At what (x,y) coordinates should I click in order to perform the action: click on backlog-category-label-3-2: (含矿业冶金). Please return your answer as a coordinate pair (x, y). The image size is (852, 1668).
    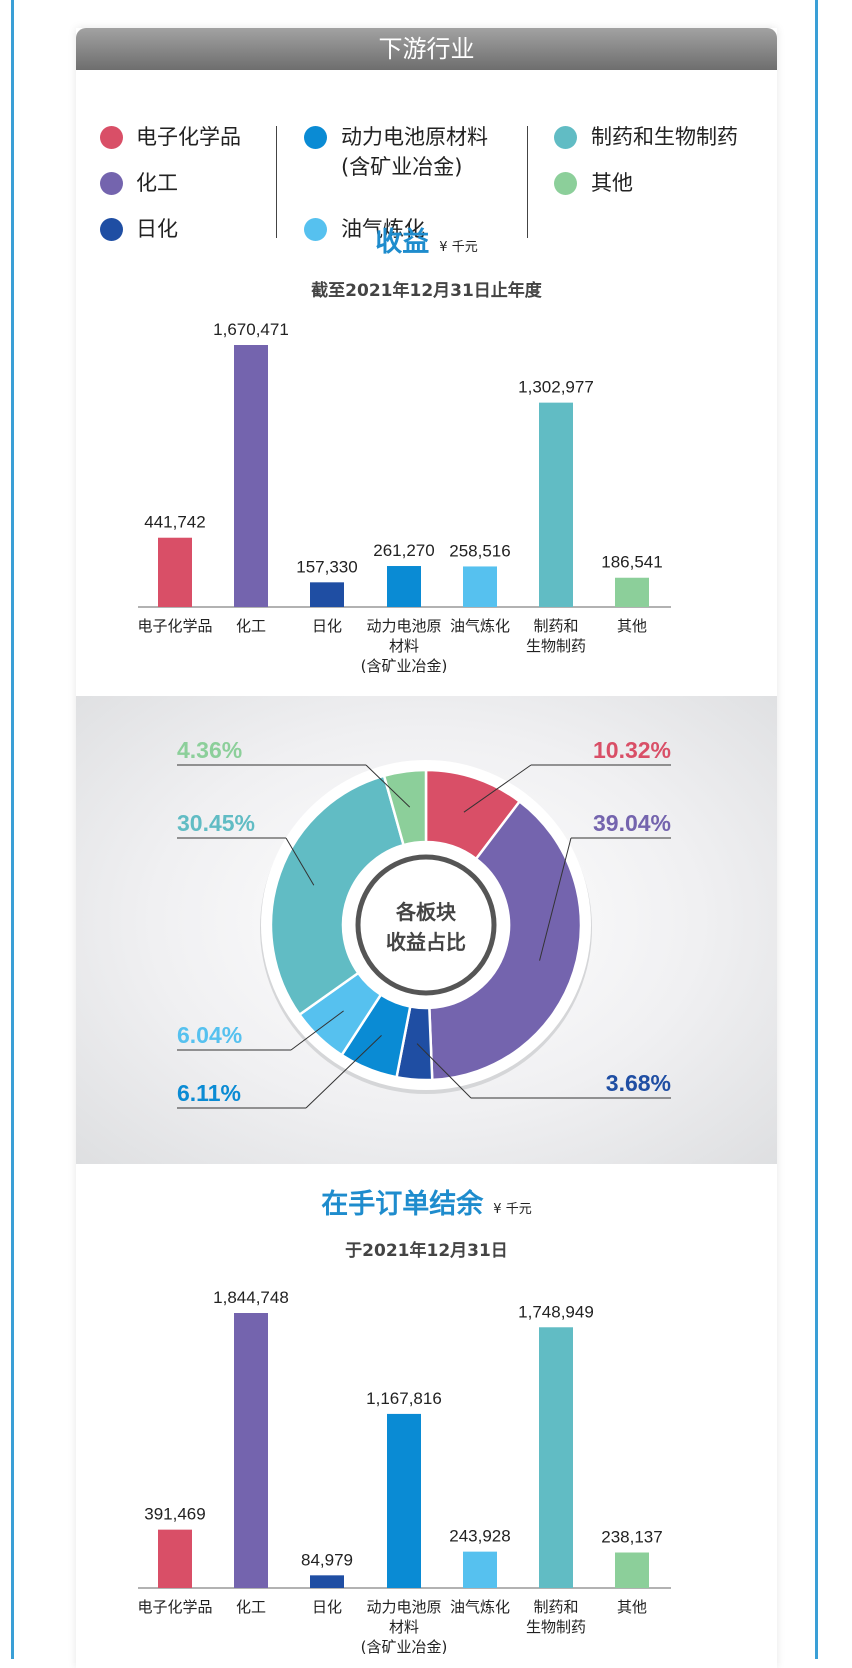
    Looking at the image, I should click on (404, 1647).